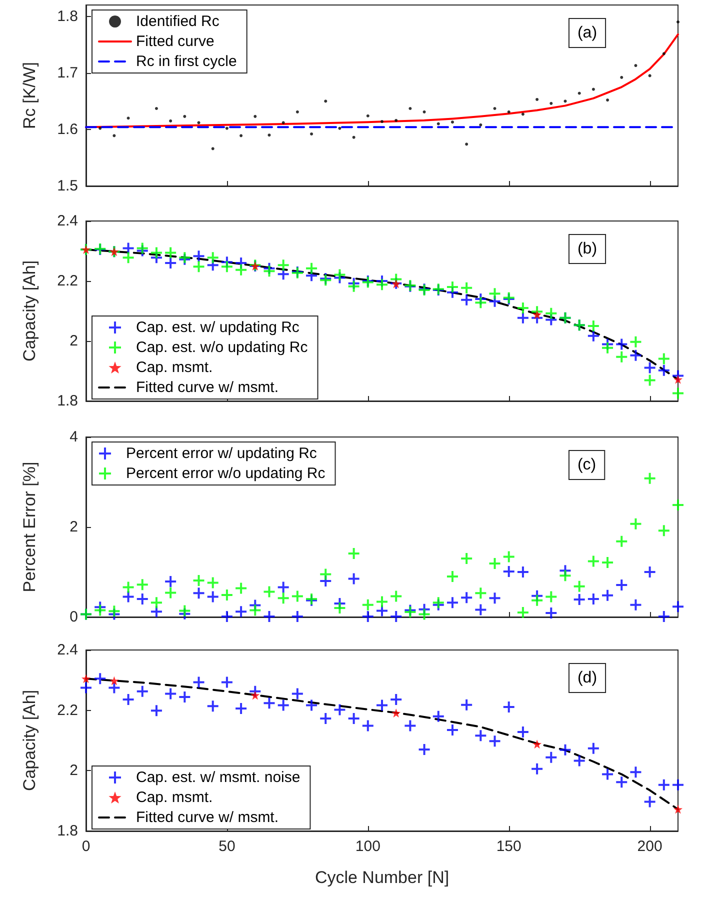  What do you see at coordinates (218, 327) in the screenshot?
I see `legend-label: Cap. est. w/ updating Rc` at bounding box center [218, 327].